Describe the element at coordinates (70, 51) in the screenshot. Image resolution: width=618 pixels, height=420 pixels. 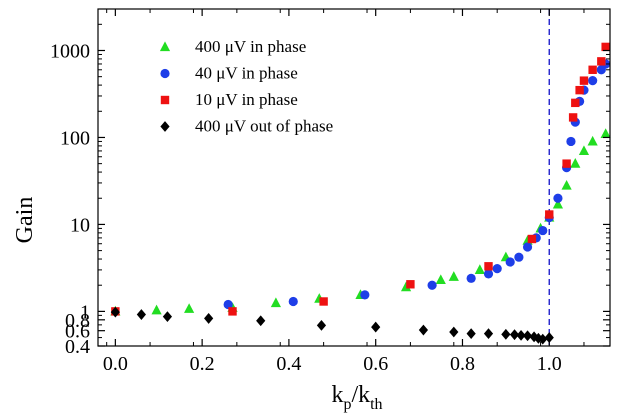
I see `y-tick-label: 1000` at that location.